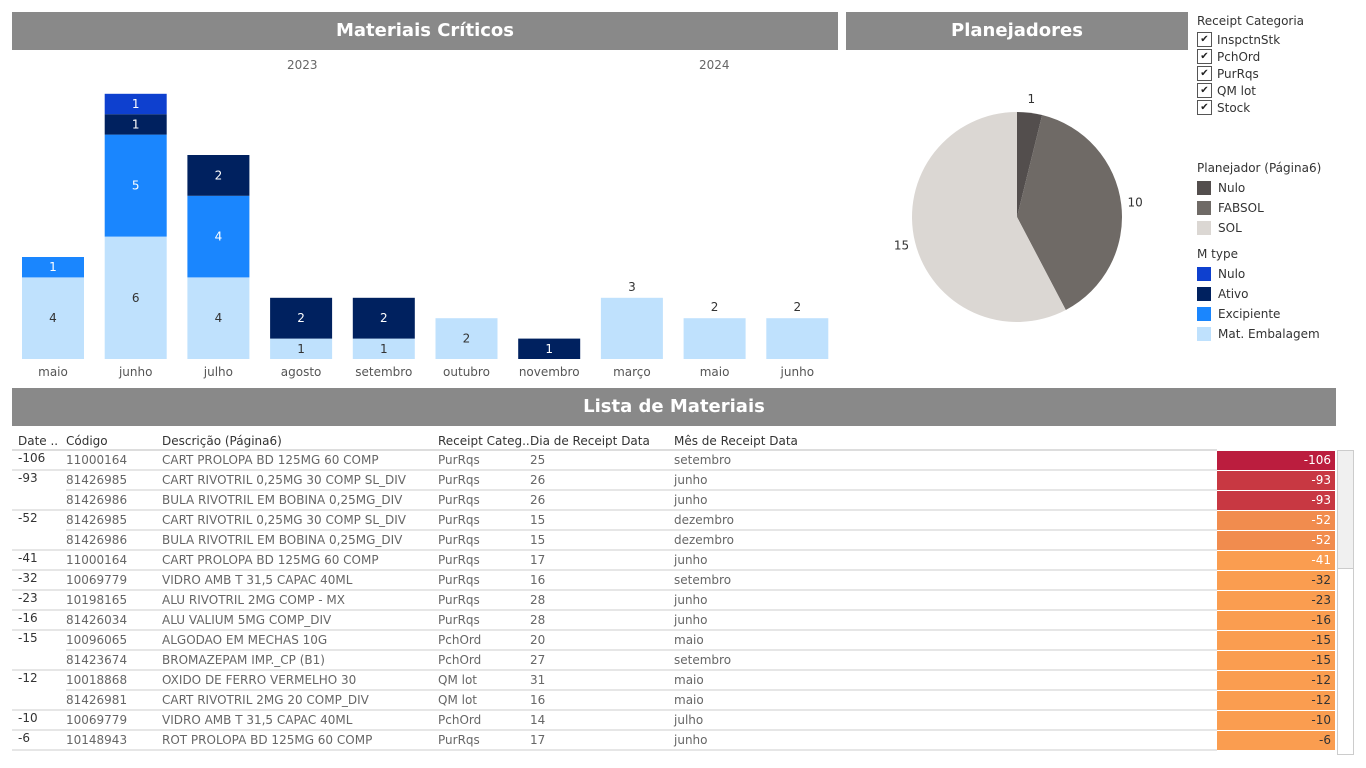 Image resolution: width=1366 pixels, height=768 pixels. What do you see at coordinates (1251, 21) in the screenshot?
I see `filter-title: Receipt Categoria` at bounding box center [1251, 21].